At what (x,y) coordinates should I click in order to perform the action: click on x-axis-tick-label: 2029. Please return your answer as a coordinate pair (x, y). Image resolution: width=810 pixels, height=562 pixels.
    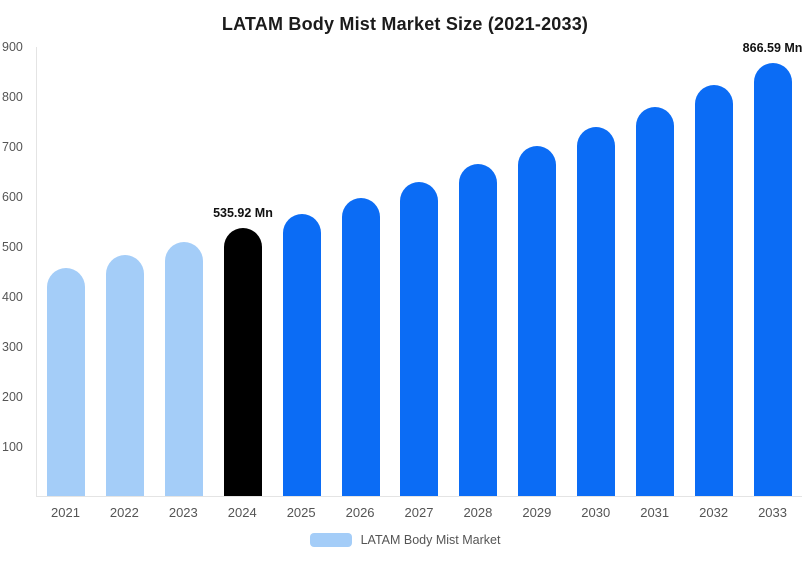
    Looking at the image, I should click on (537, 512).